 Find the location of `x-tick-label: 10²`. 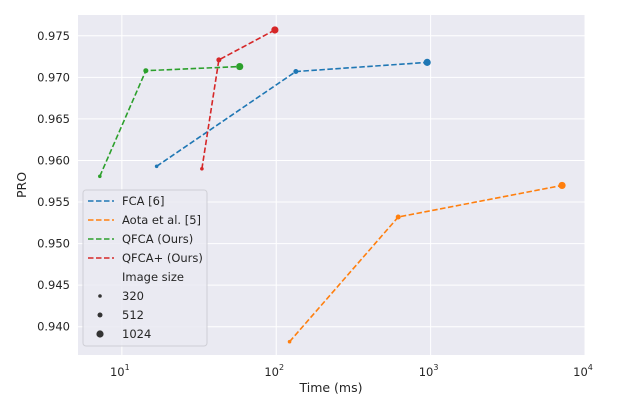

x-tick-label: 10² is located at coordinates (274, 371).